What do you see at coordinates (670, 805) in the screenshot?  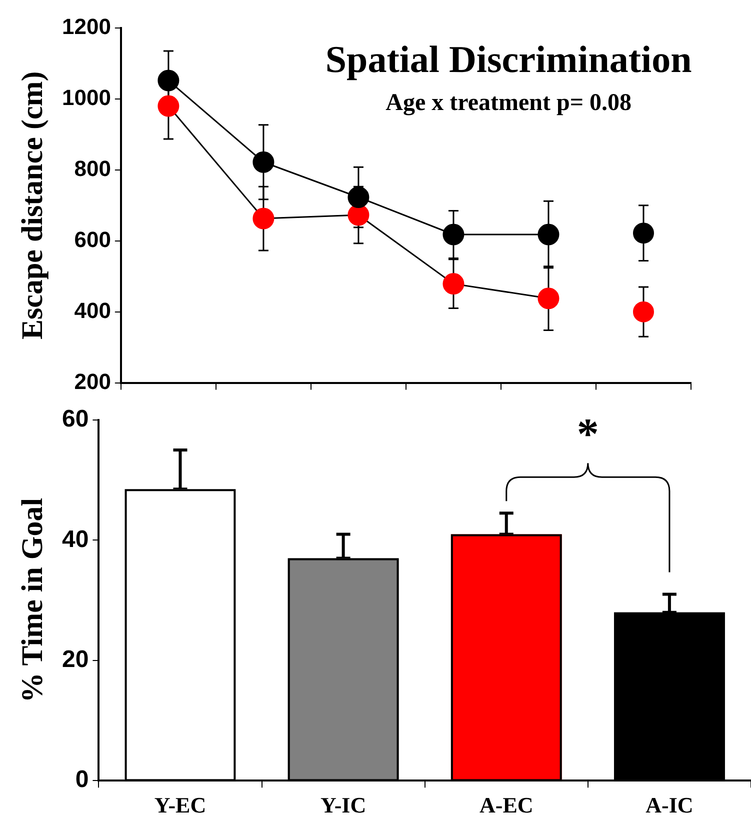 I see `x-tick-label: A-IC` at bounding box center [670, 805].